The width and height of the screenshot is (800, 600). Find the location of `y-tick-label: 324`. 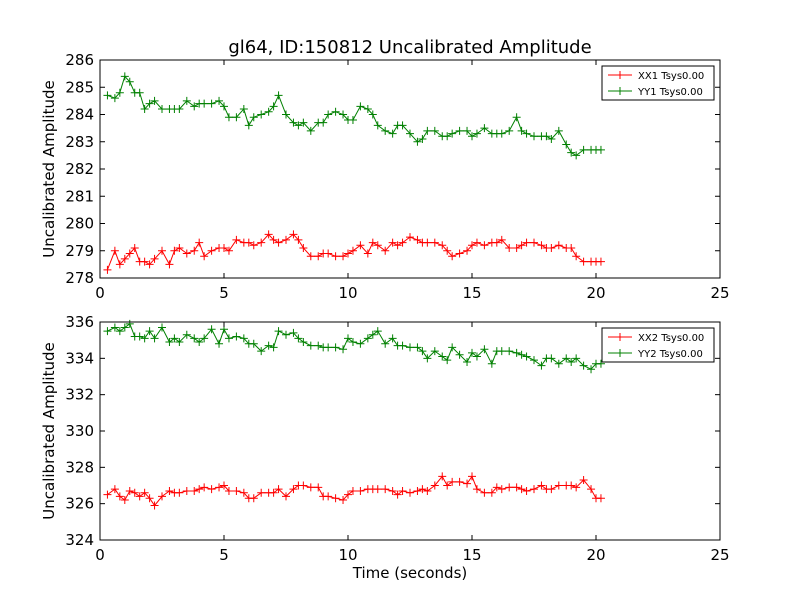

y-tick-label: 324 is located at coordinates (79, 540).